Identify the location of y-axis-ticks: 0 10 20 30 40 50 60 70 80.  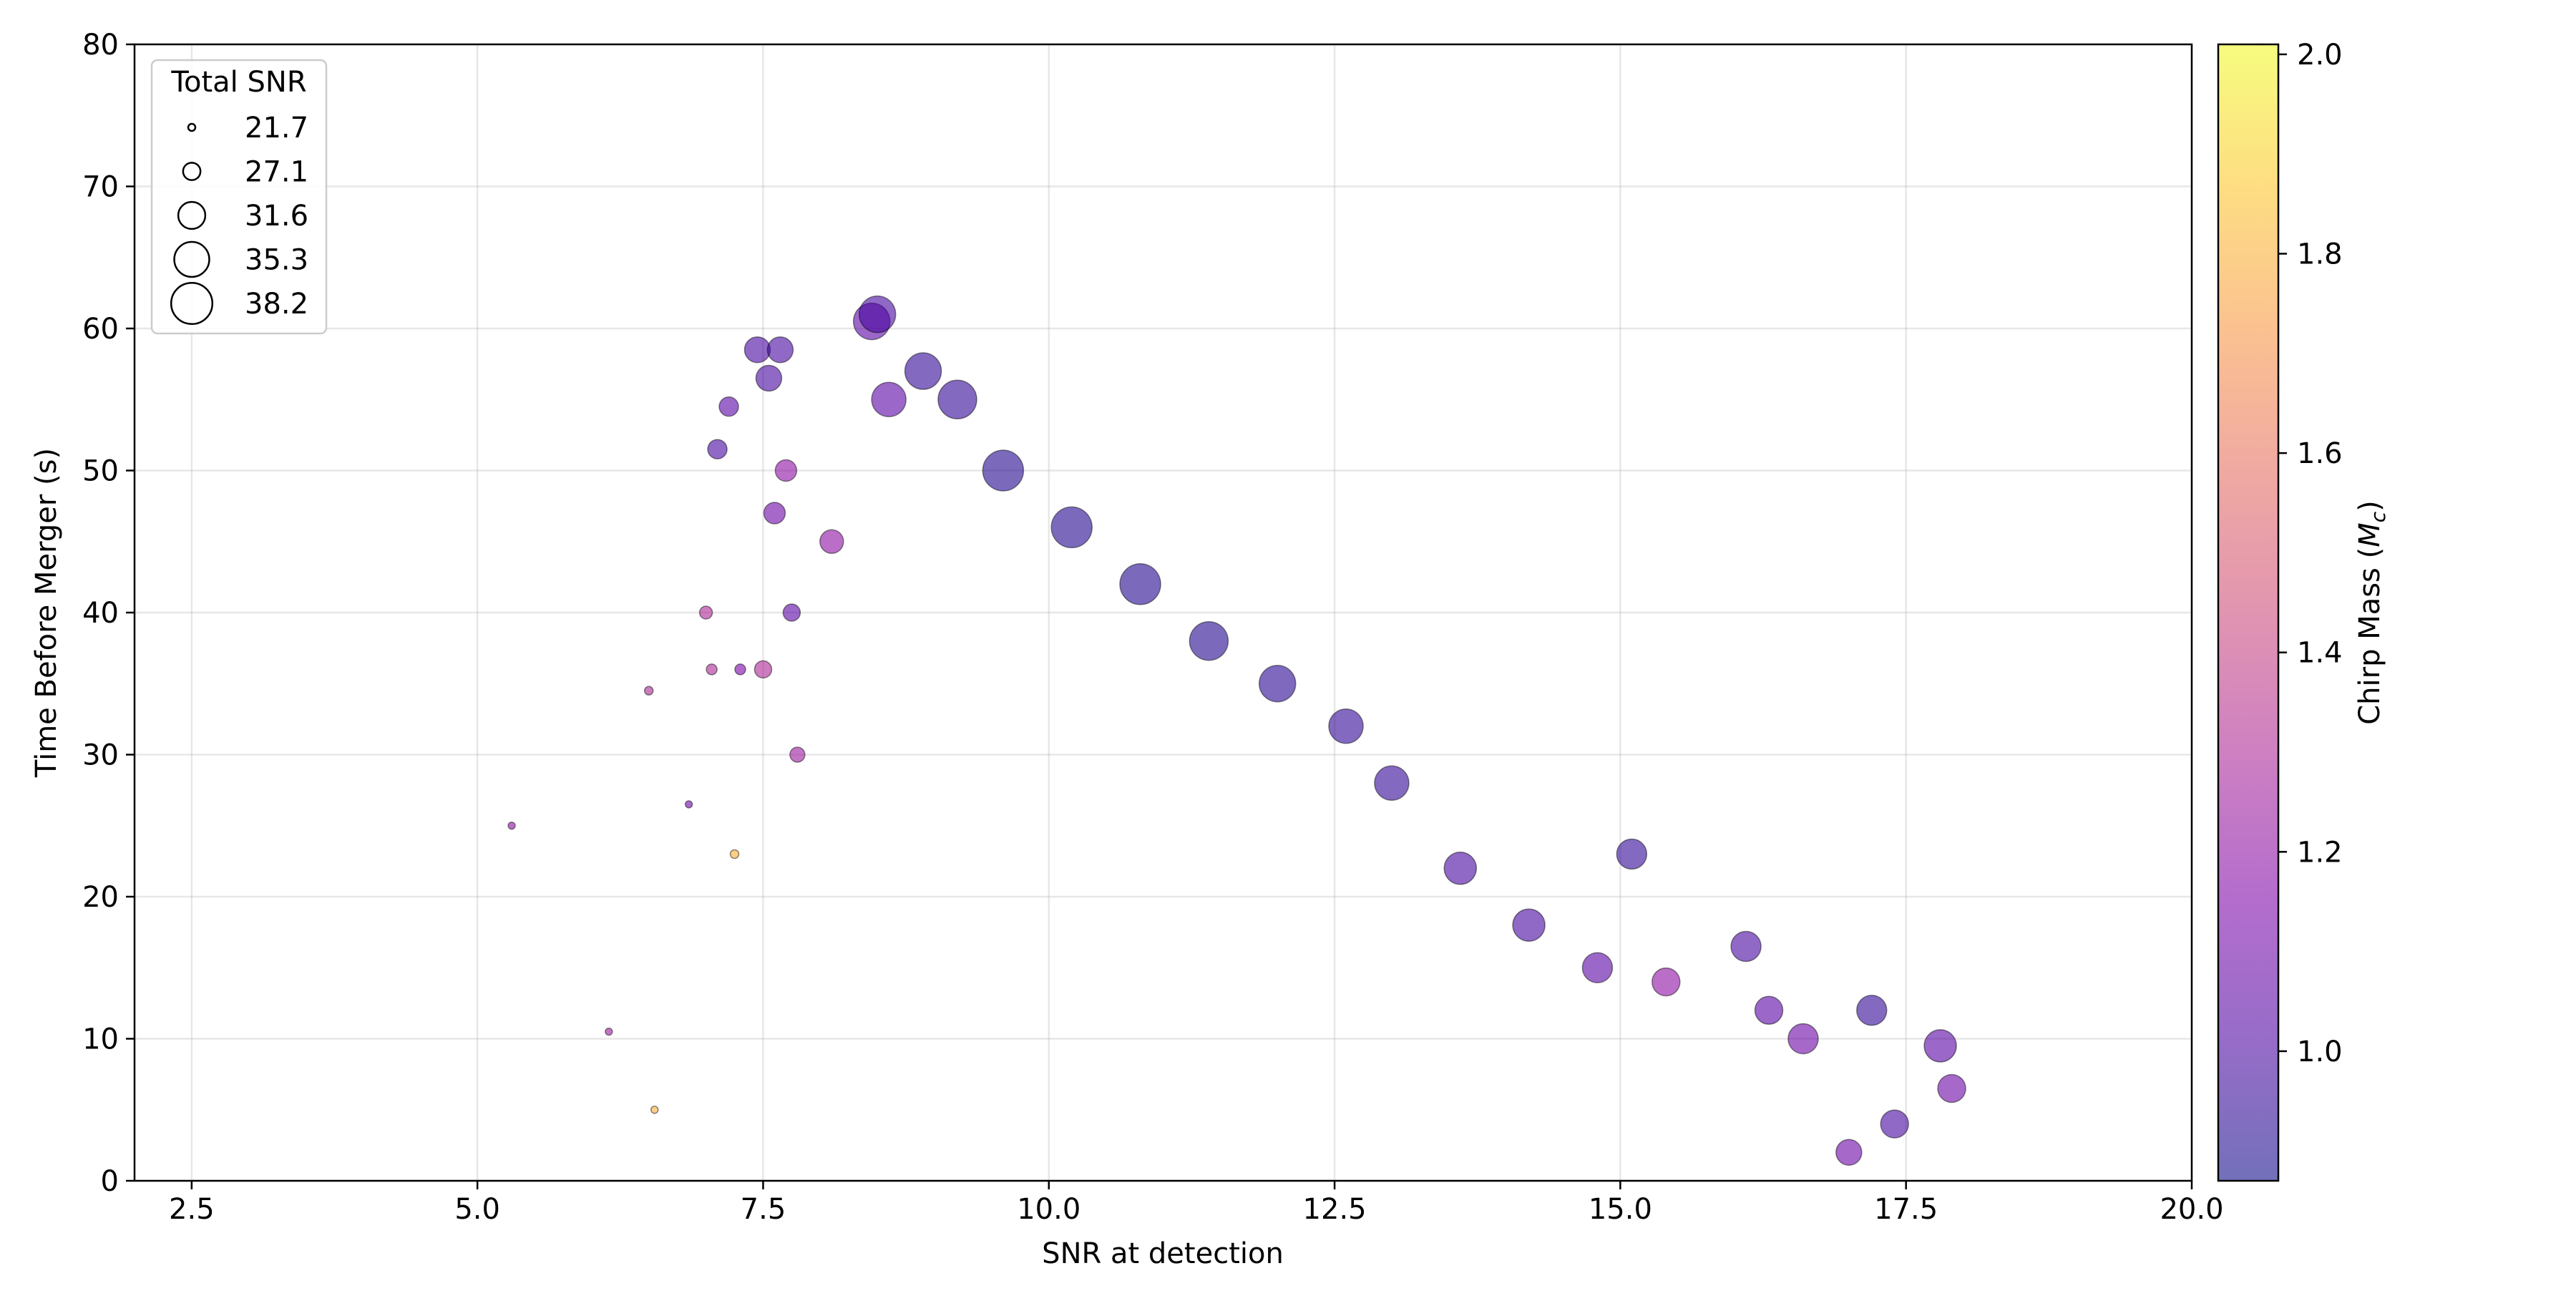
(108, 613).